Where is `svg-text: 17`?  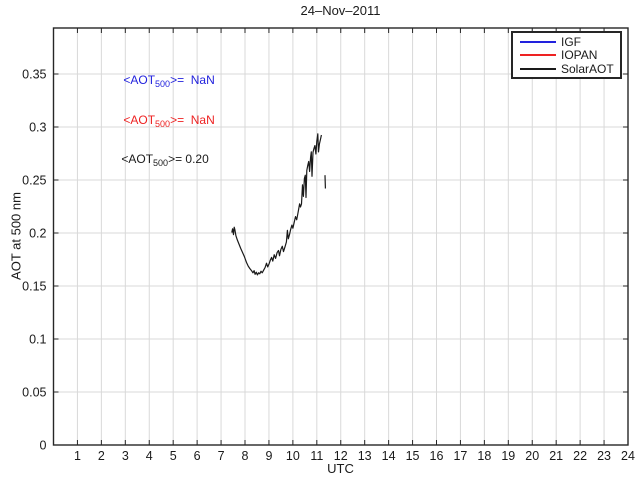
svg-text: 17 is located at coordinates (460, 456).